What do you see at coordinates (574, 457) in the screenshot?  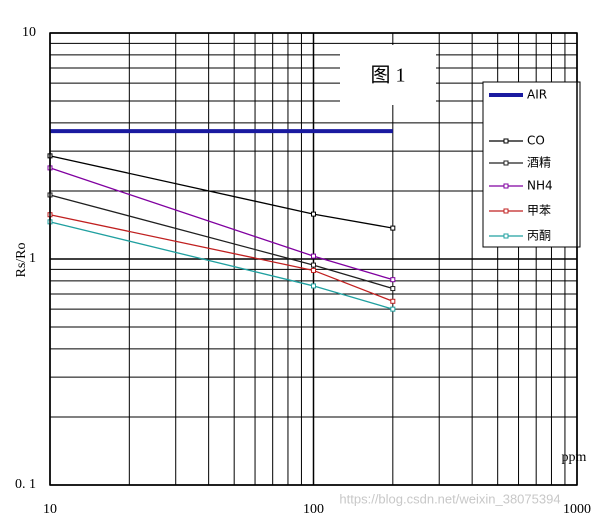 I see `x-axis-label: ppm` at bounding box center [574, 457].